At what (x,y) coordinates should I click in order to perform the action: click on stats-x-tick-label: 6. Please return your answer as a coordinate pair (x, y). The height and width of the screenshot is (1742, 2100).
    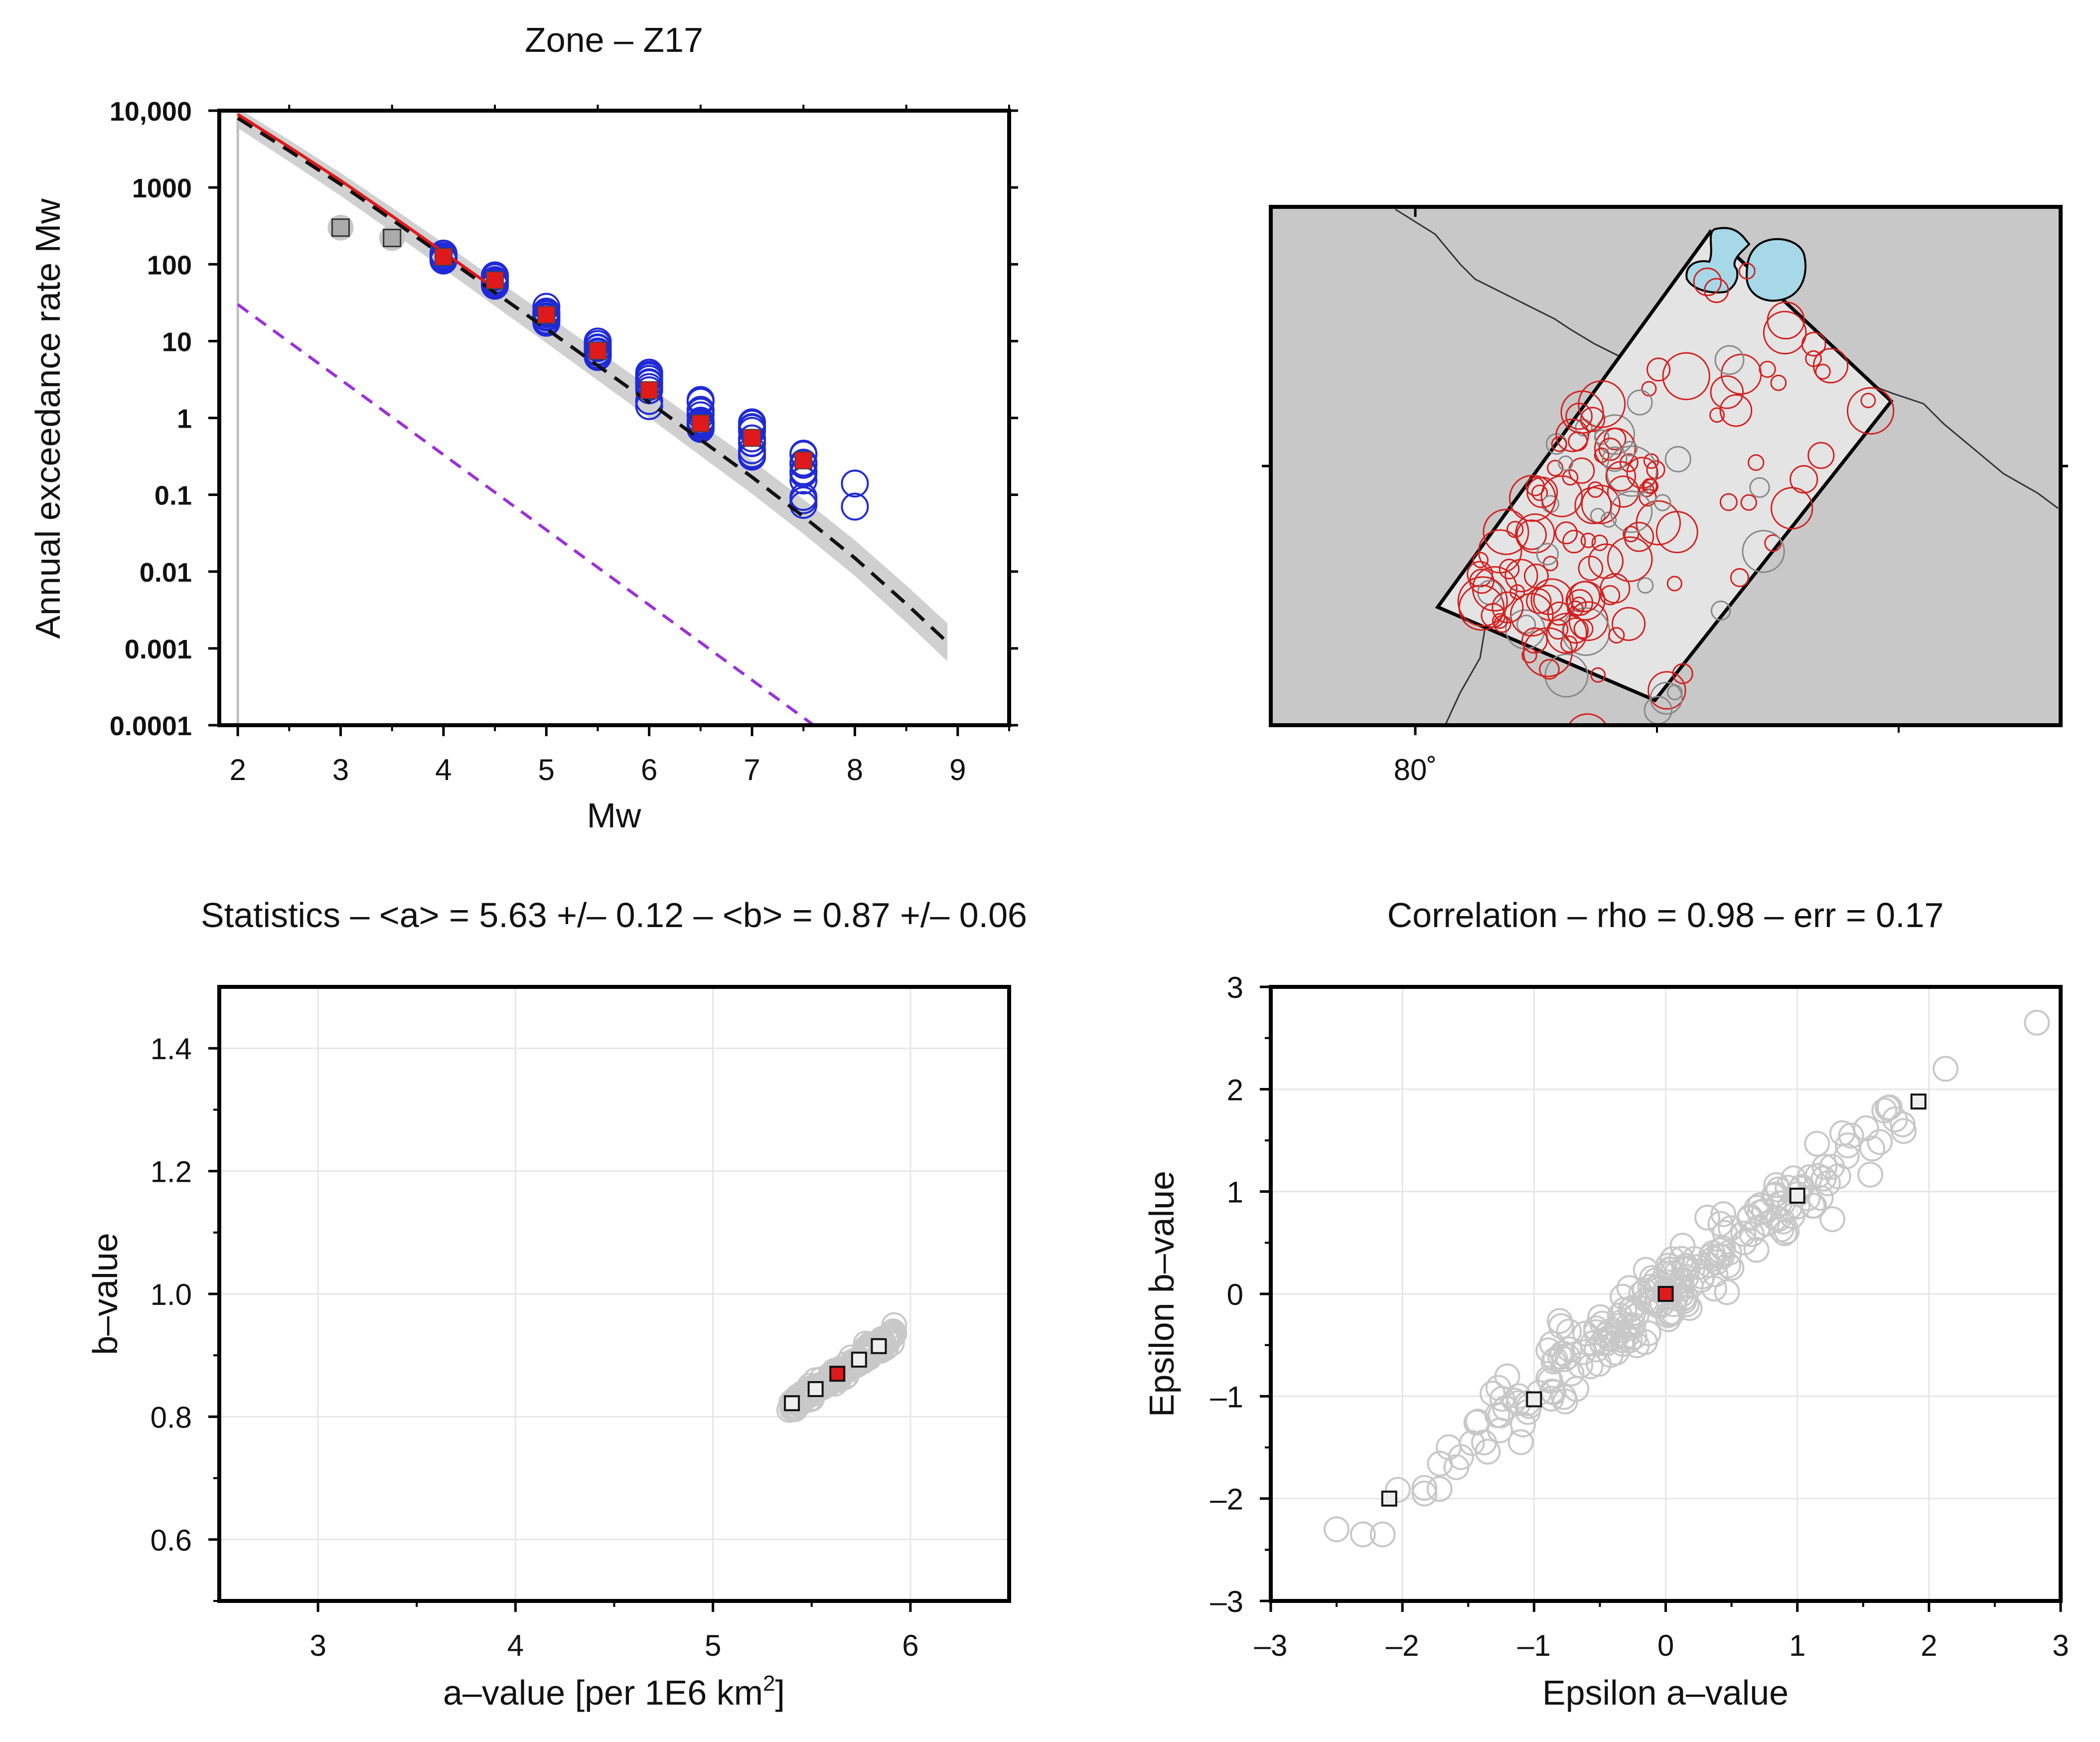
    Looking at the image, I should click on (910, 1645).